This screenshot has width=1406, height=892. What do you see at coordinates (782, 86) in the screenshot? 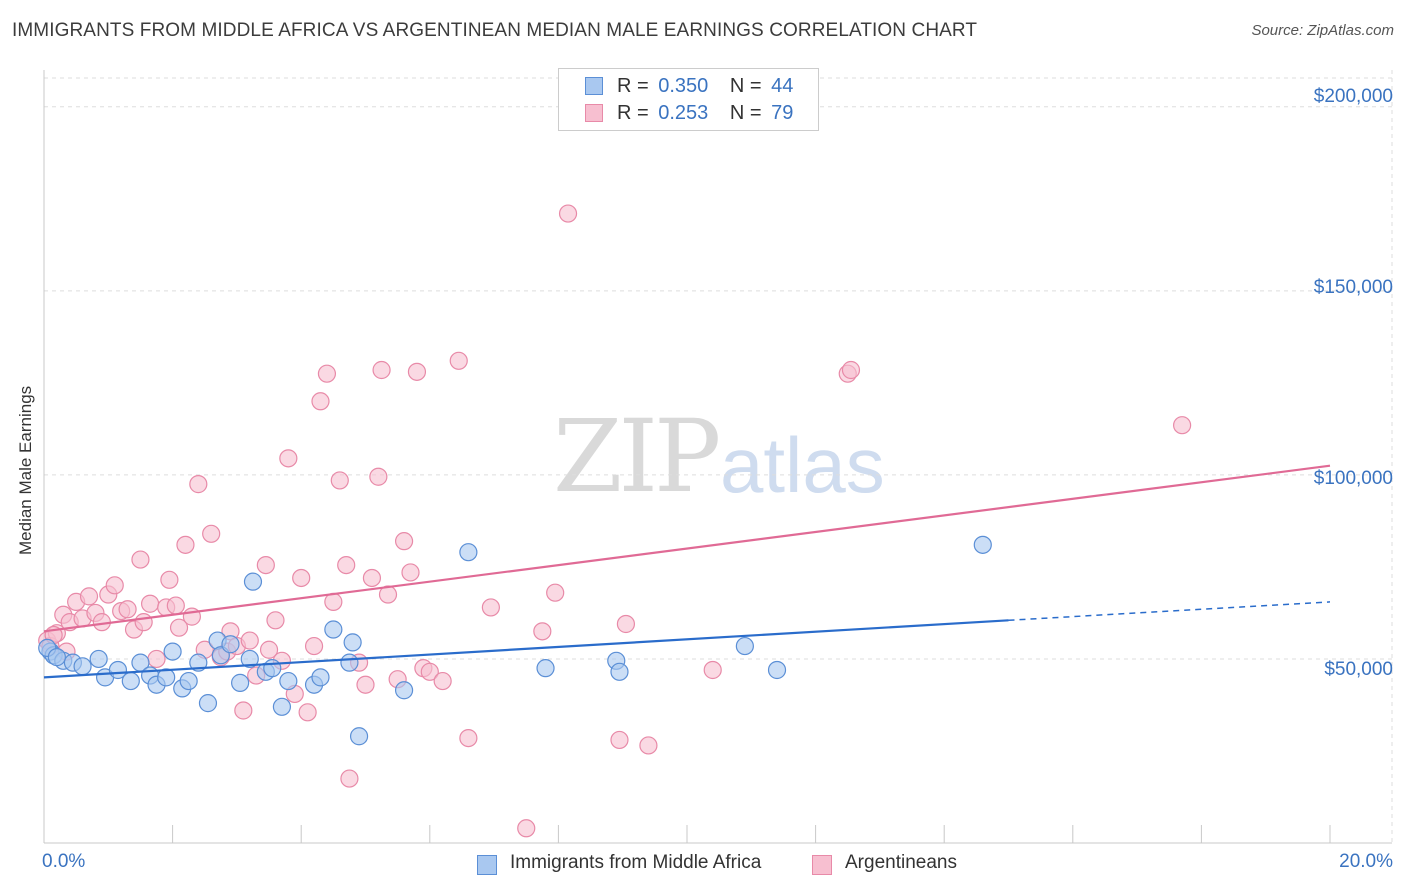
I see `legend-n-value: 44` at bounding box center [782, 86].